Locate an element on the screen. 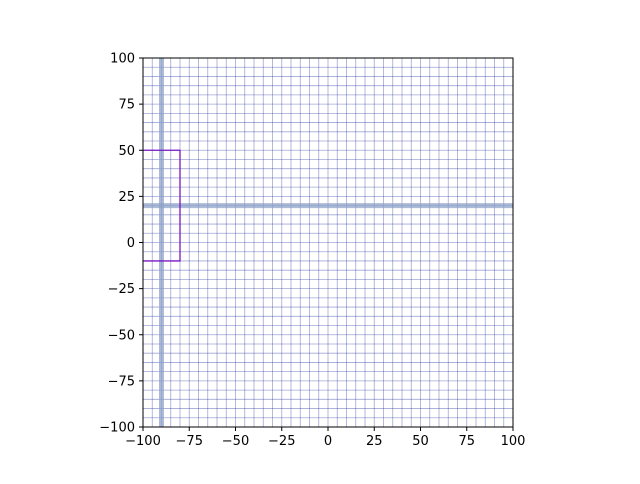  x-tick-label: 0 is located at coordinates (328, 441).